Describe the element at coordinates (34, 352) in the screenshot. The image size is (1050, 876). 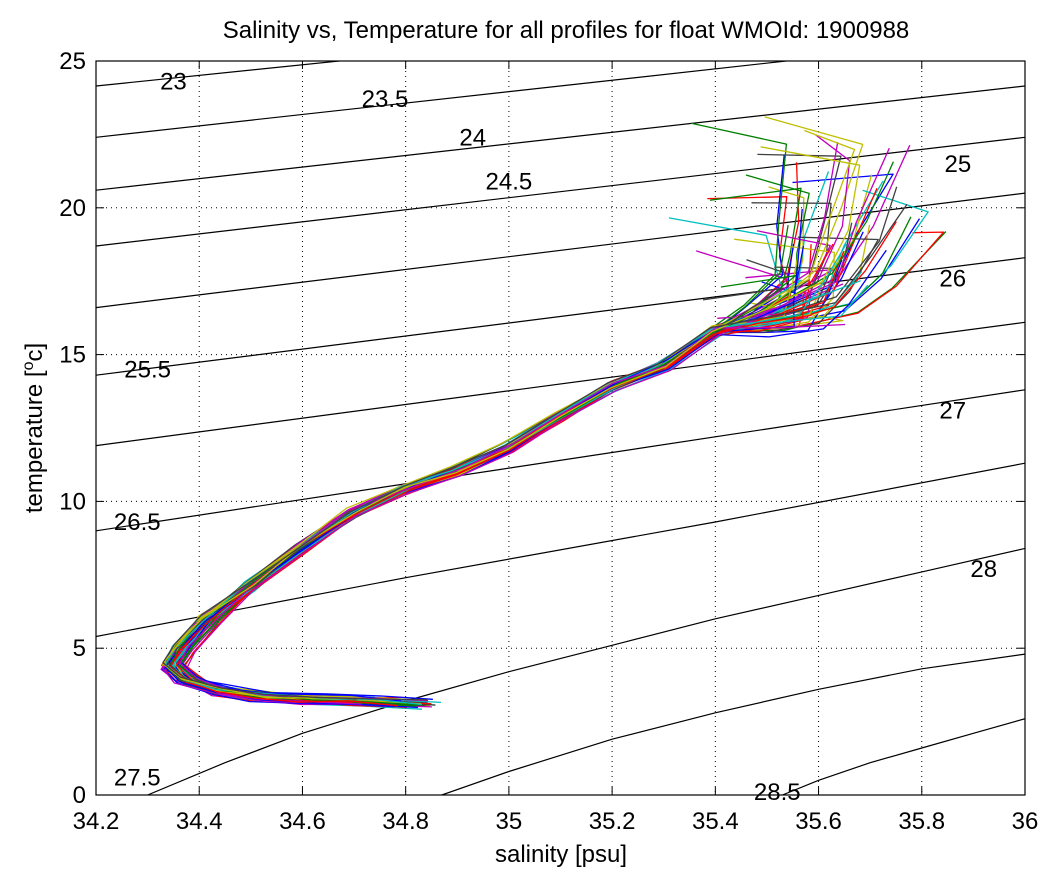
I see `y-axis-label-tail: c]` at that location.